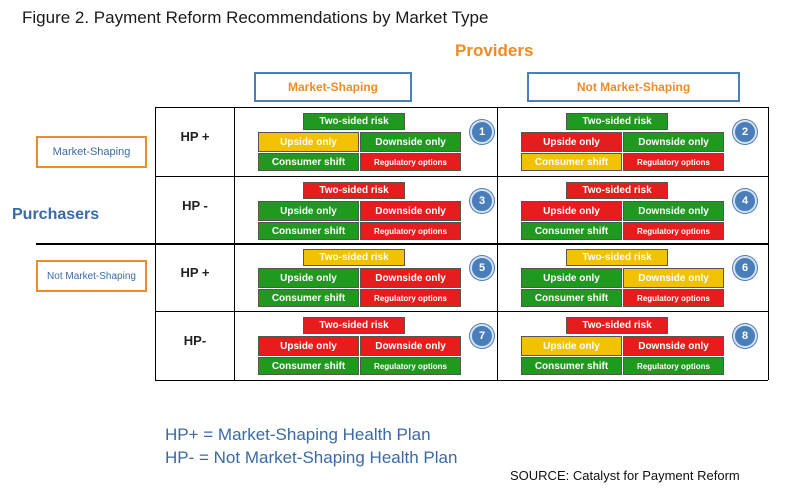 This screenshot has width=786, height=496. I want to click on scenario-number-badge: 3, so click(482, 201).